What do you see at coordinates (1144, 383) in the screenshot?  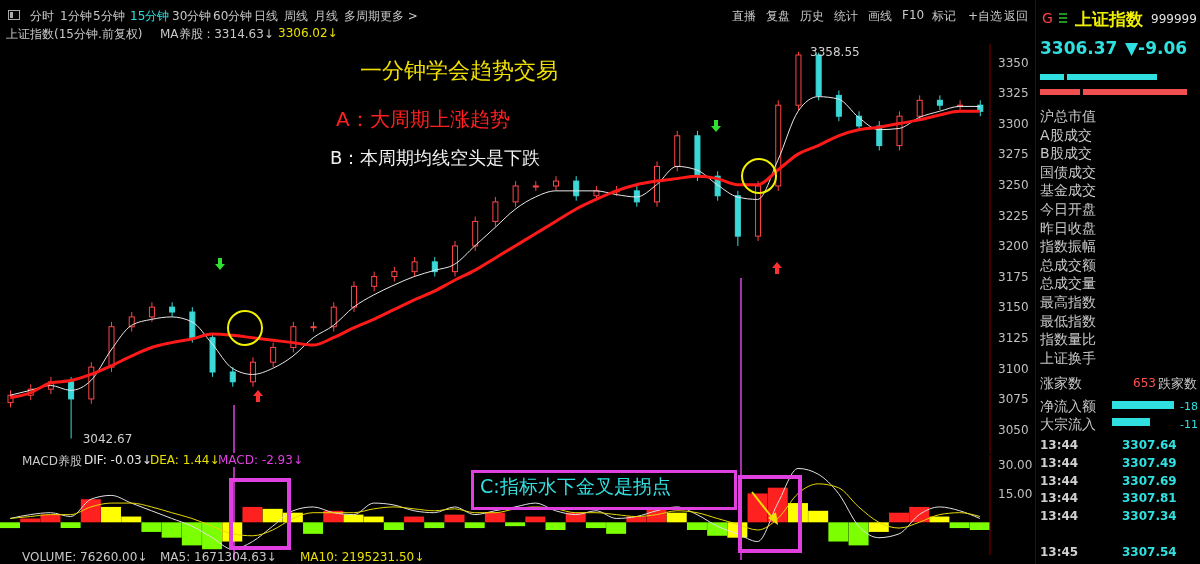 I see `text: 653` at bounding box center [1144, 383].